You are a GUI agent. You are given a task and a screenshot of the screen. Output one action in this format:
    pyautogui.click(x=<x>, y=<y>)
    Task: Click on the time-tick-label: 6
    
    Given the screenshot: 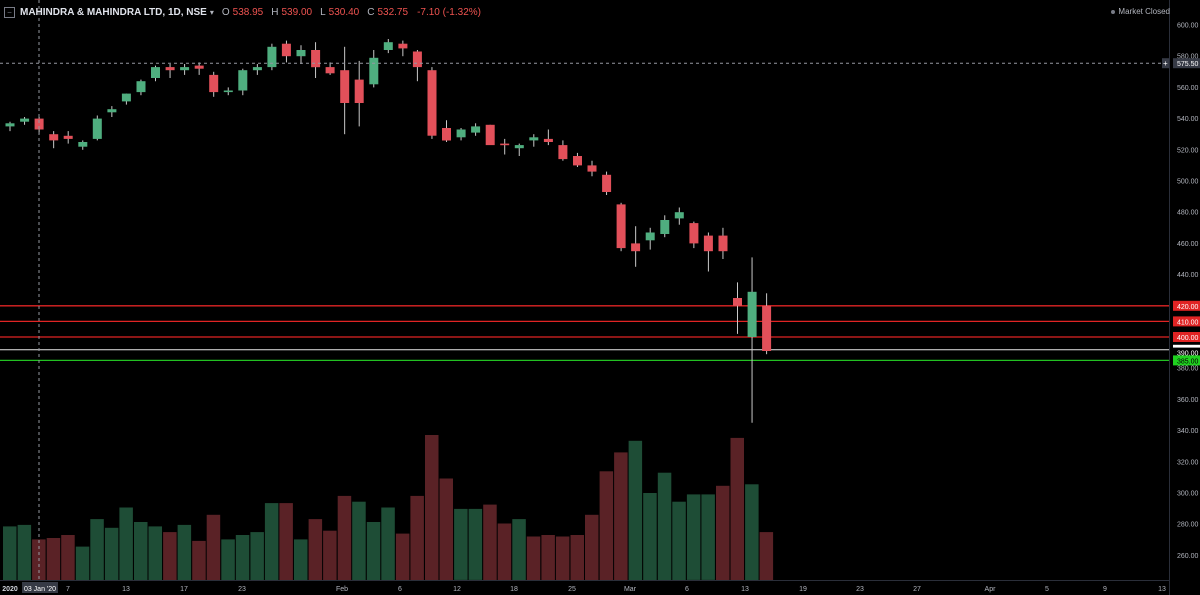 What is the action you would take?
    pyautogui.click(x=400, y=589)
    